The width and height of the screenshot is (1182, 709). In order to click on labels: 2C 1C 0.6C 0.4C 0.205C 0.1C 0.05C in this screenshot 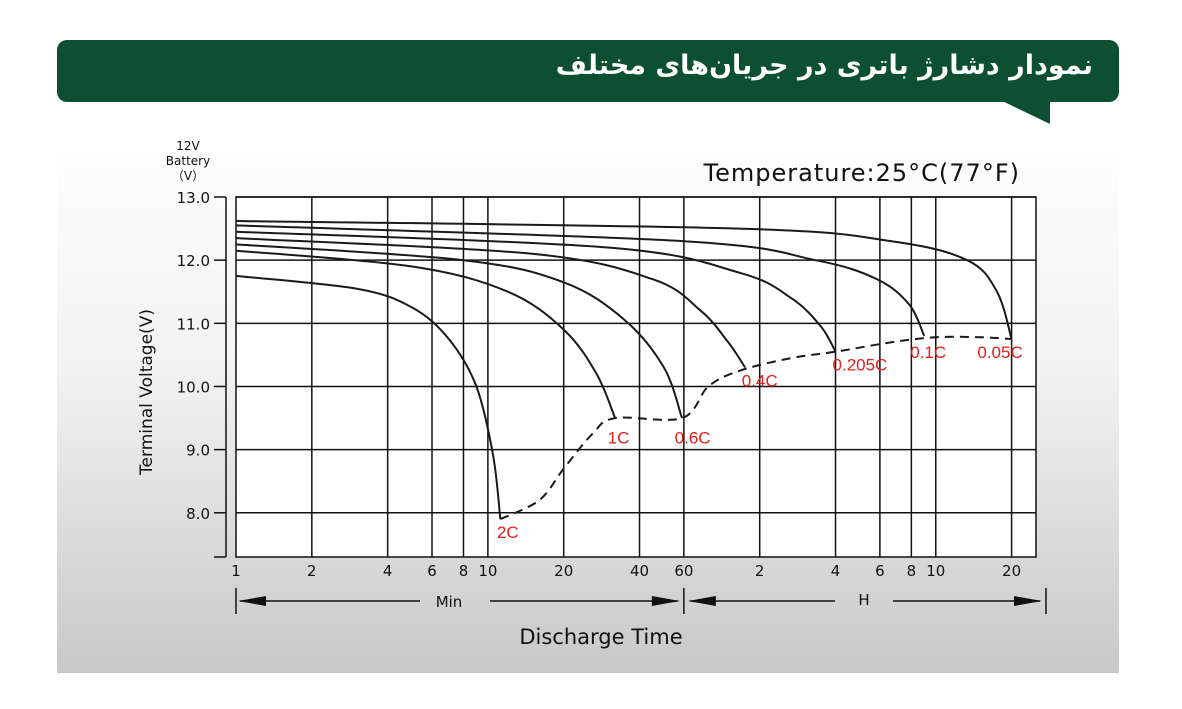, I will do `click(760, 442)`.